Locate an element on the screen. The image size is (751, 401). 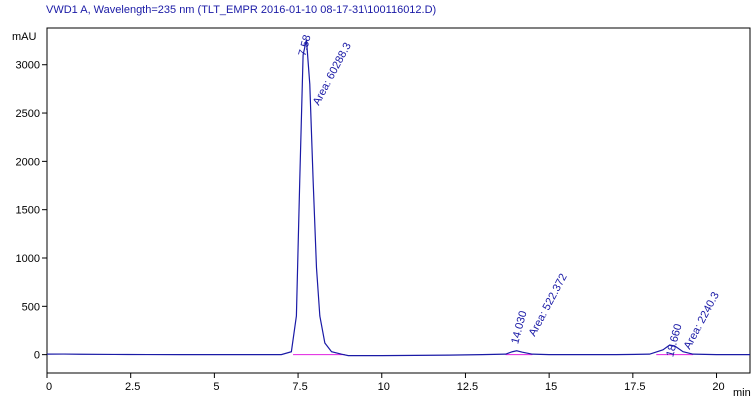
y-tick-label: 2000 is located at coordinates (28, 162).